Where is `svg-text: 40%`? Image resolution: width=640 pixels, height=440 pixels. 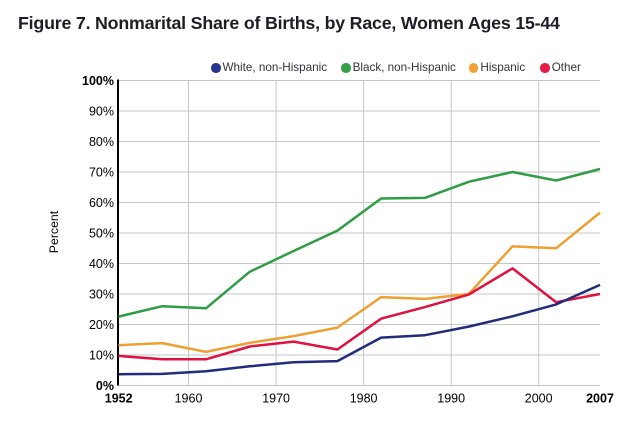
svg-text: 40% is located at coordinates (101, 264).